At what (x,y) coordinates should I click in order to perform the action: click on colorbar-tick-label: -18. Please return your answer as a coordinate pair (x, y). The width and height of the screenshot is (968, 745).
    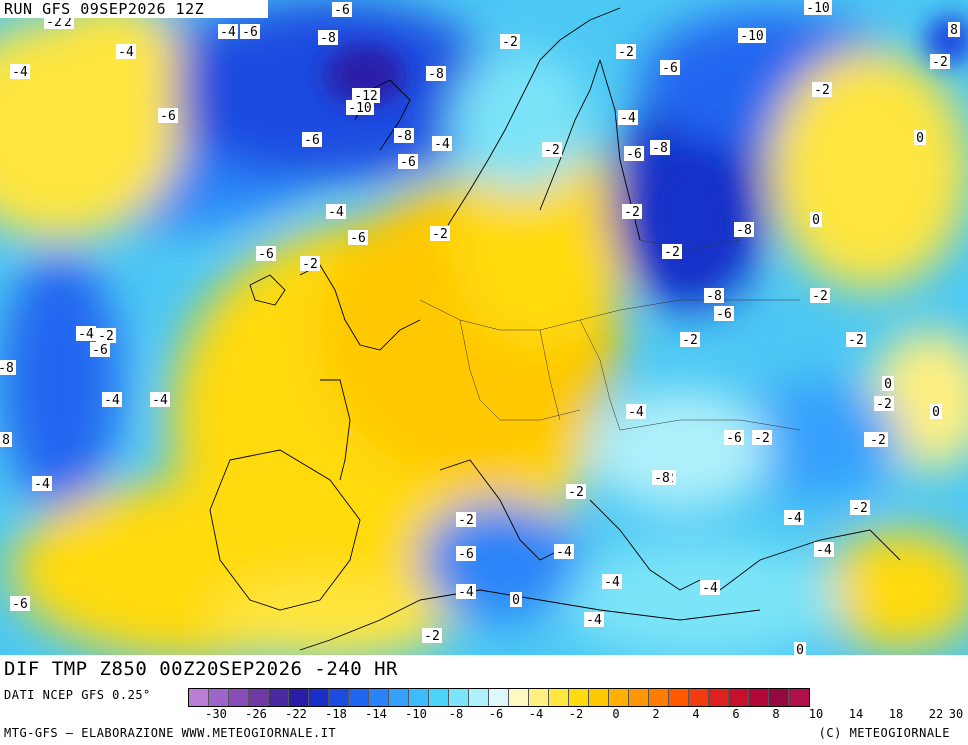
    Looking at the image, I should click on (336, 714).